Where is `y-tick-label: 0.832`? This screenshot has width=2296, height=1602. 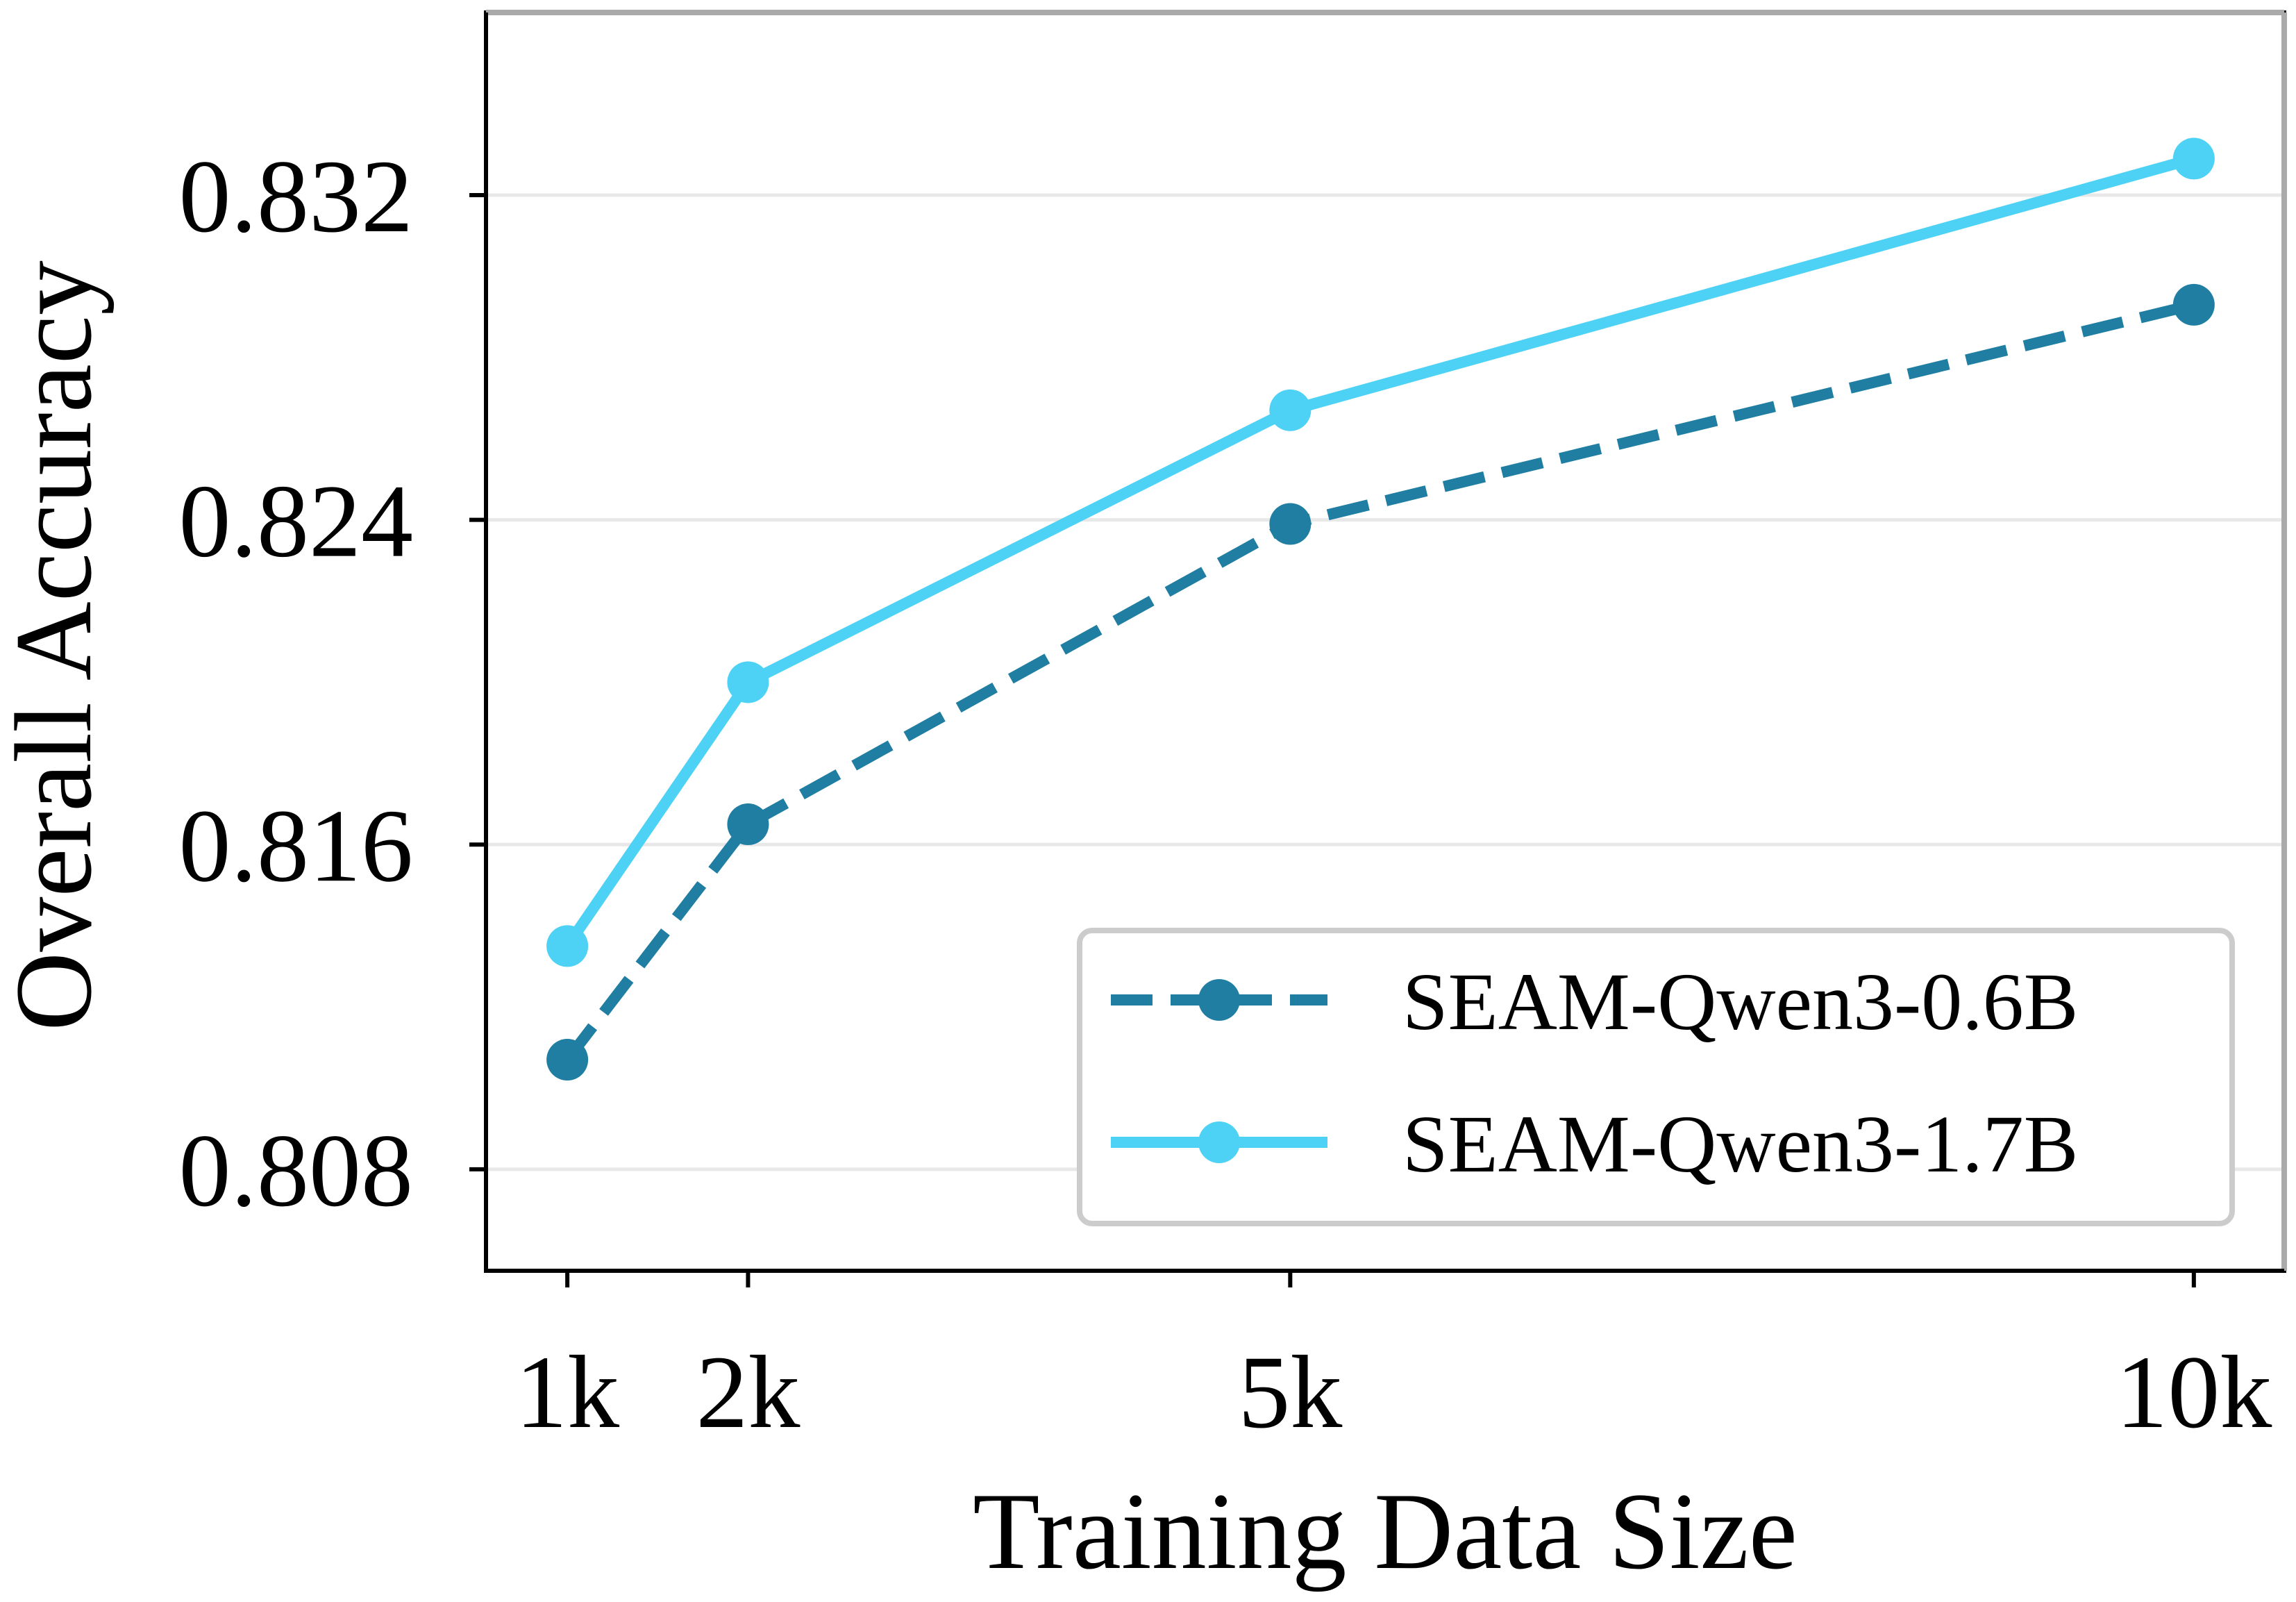
y-tick-label: 0.832 is located at coordinates (296, 196).